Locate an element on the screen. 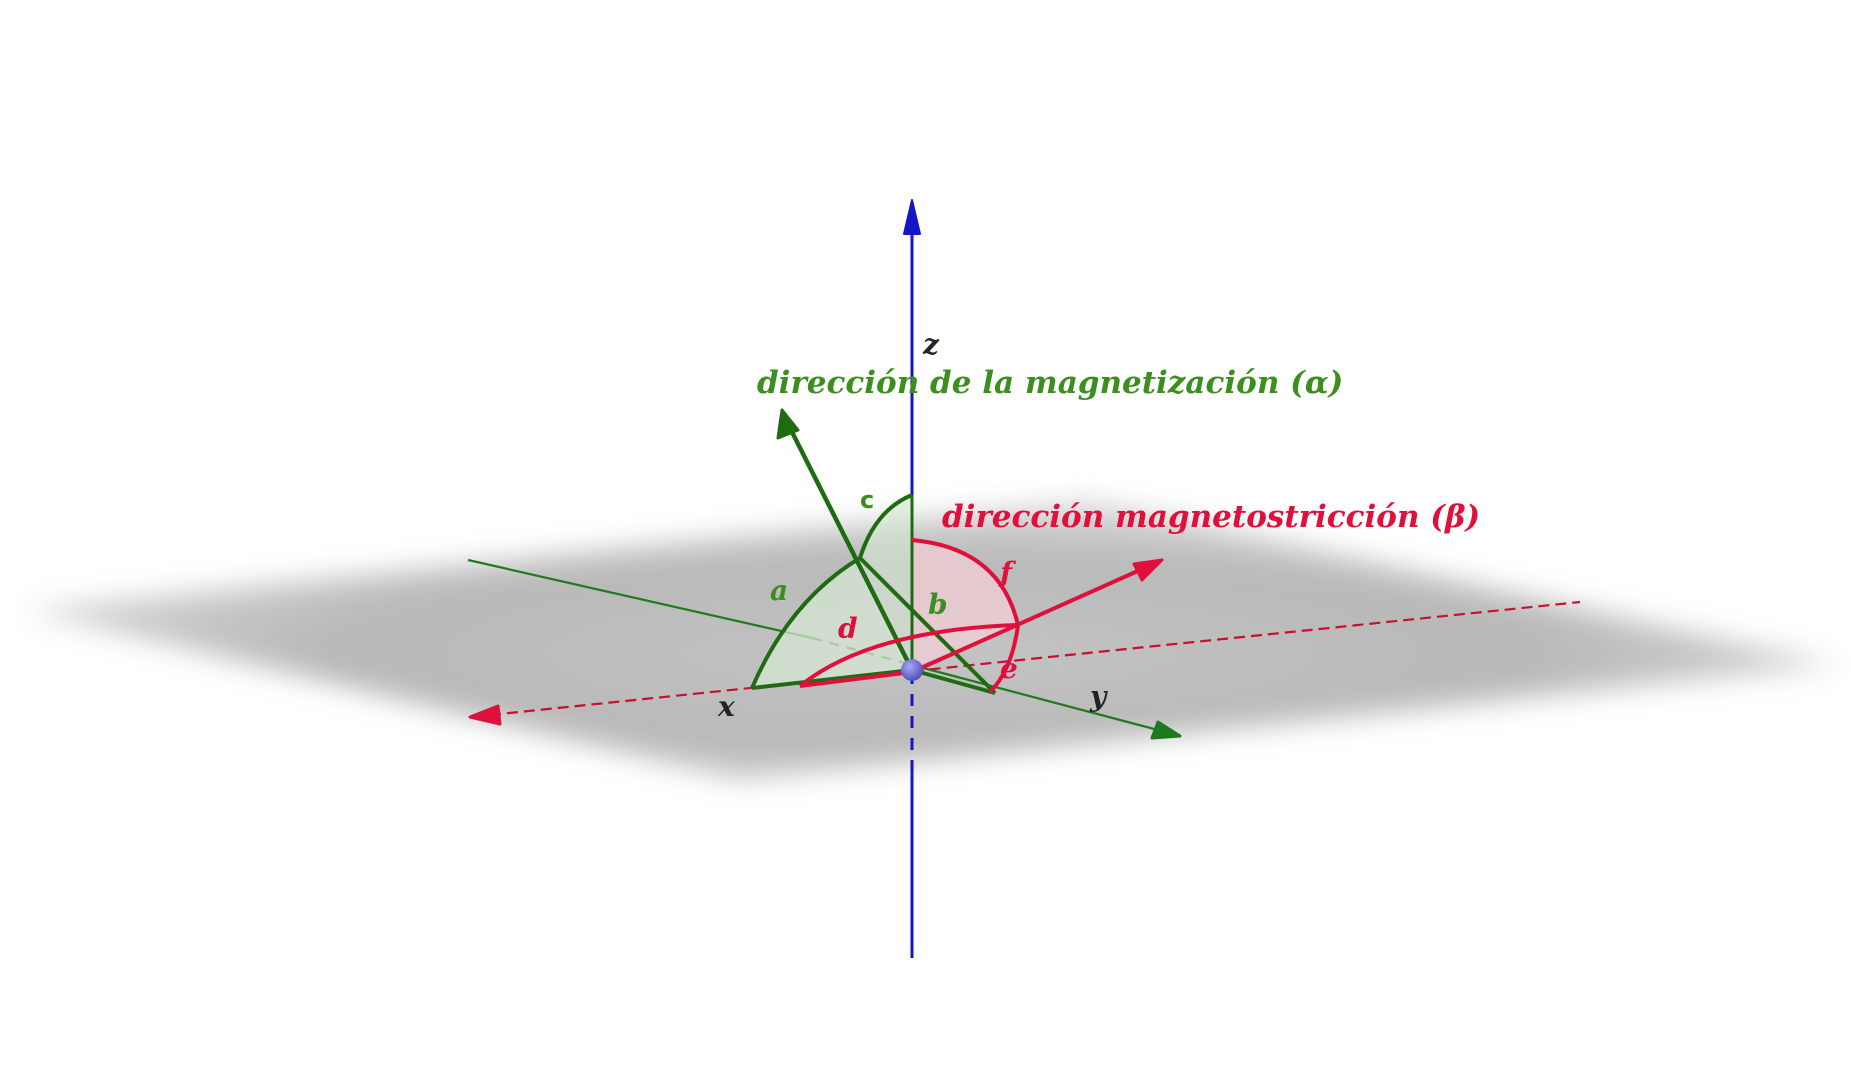  magnetization-label: dirección de la magnetización (α) is located at coordinates (1050, 383).